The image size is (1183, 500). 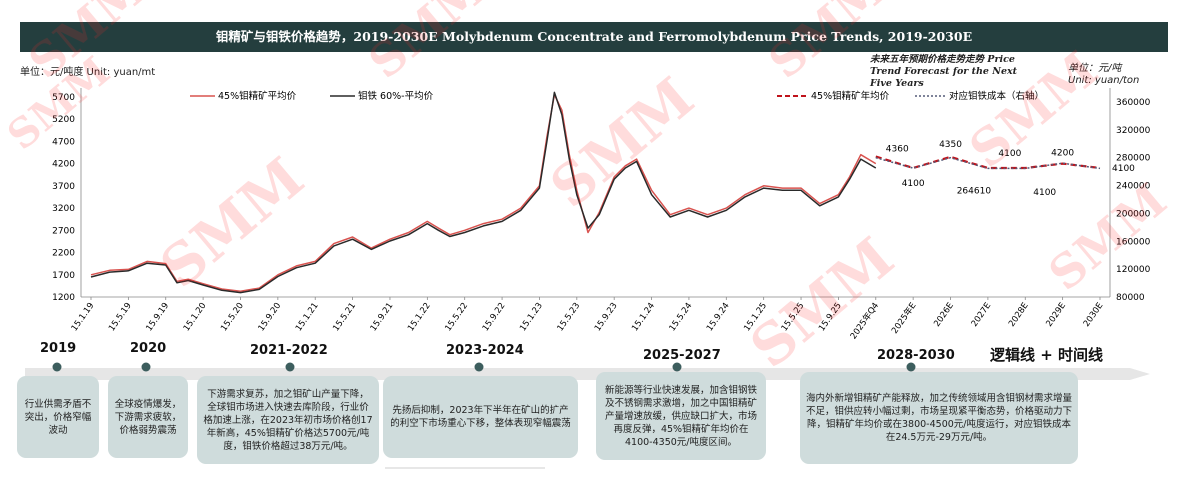 What do you see at coordinates (1094, 315) in the screenshot?
I see `x-tick-label: 2030E` at bounding box center [1094, 315].